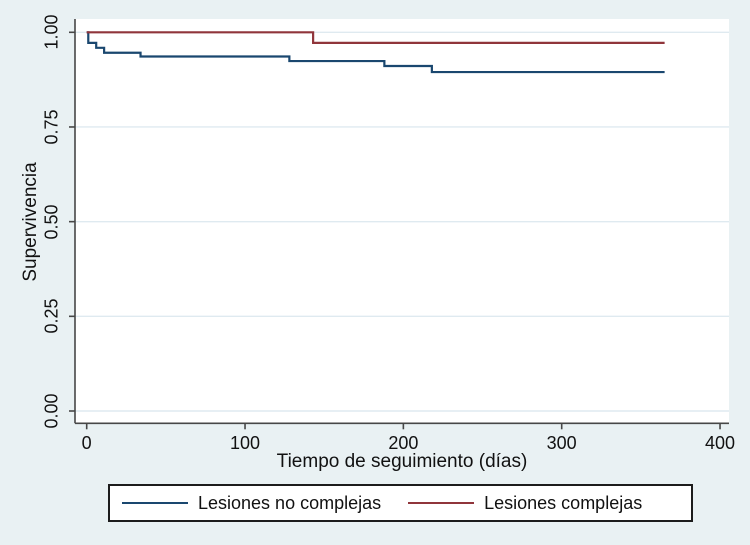 The height and width of the screenshot is (545, 750). What do you see at coordinates (400, 503) in the screenshot?
I see `legend: Lesiones no complejas Lesiones complejas` at bounding box center [400, 503].